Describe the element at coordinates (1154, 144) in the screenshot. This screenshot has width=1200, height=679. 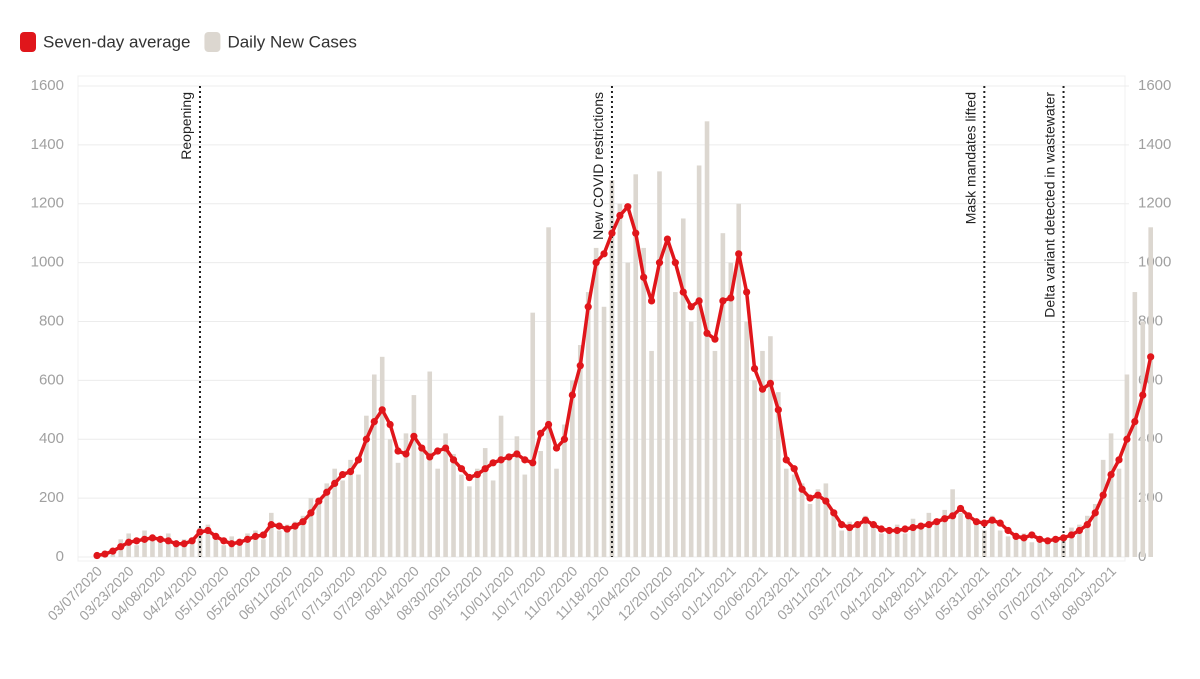
I see `y2-tick-label: 1400` at that location.